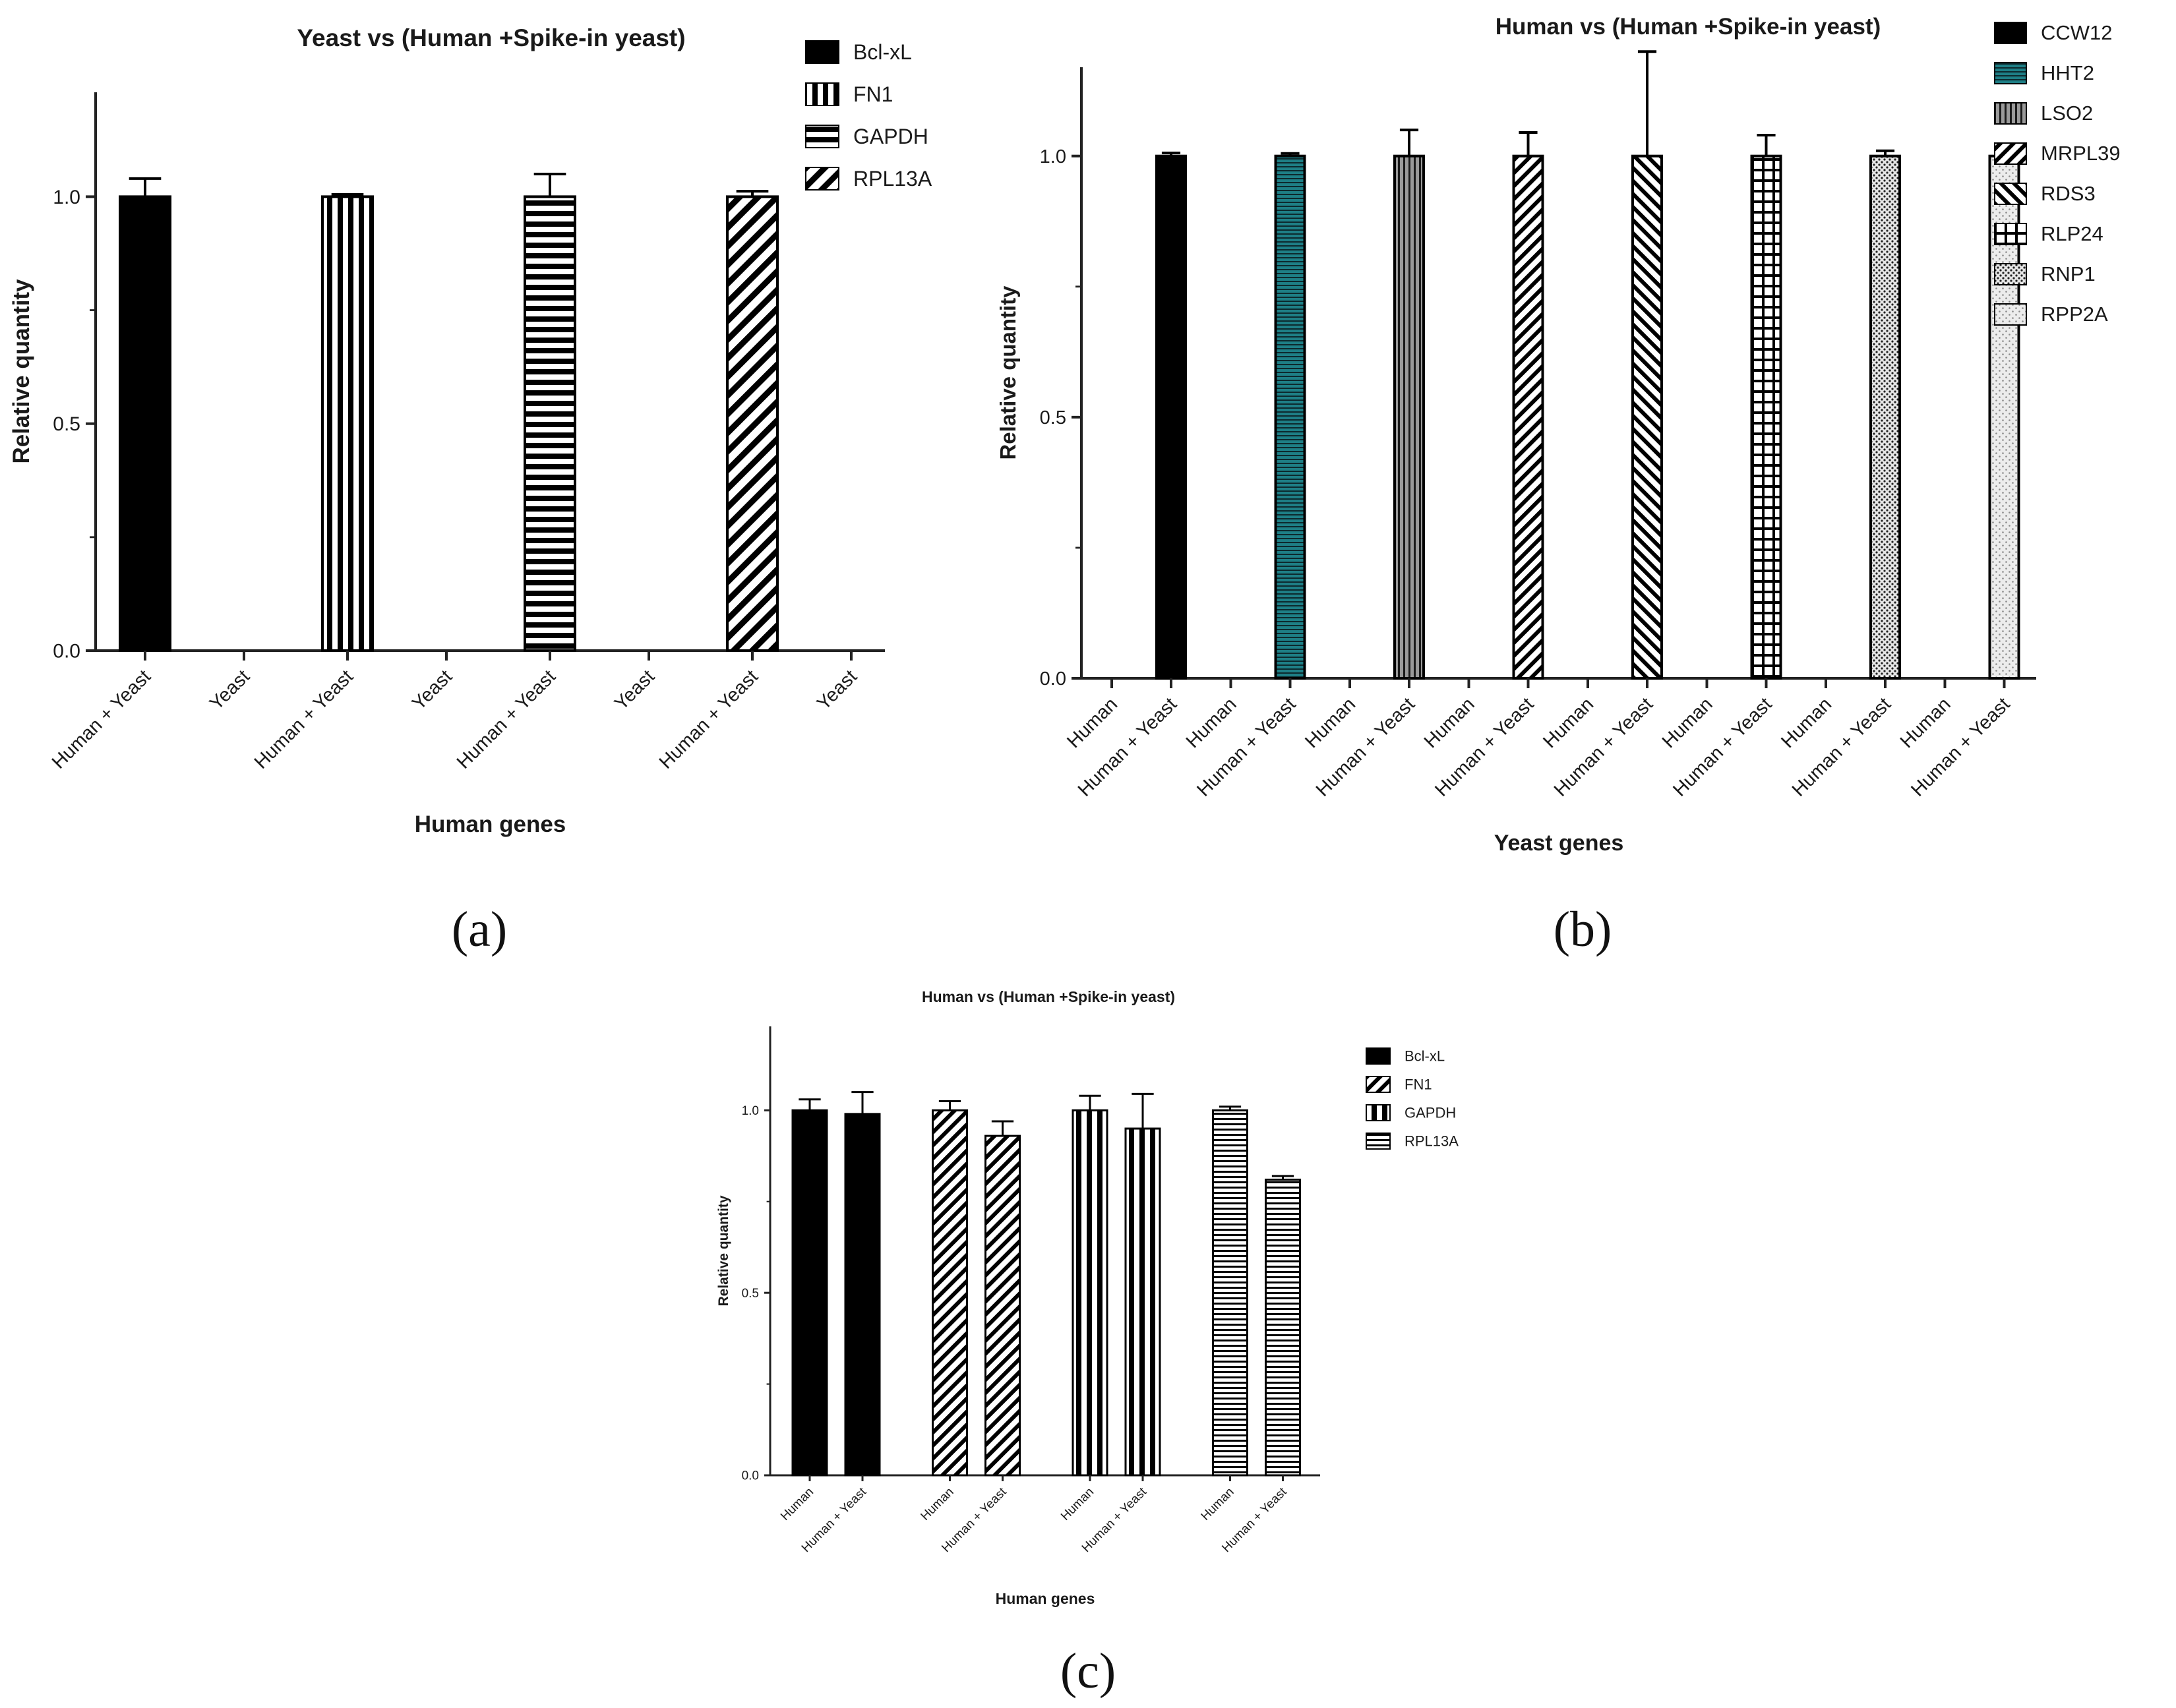  Describe the element at coordinates (2081, 153) in the screenshot. I see `legend-label: MRPL39` at that location.